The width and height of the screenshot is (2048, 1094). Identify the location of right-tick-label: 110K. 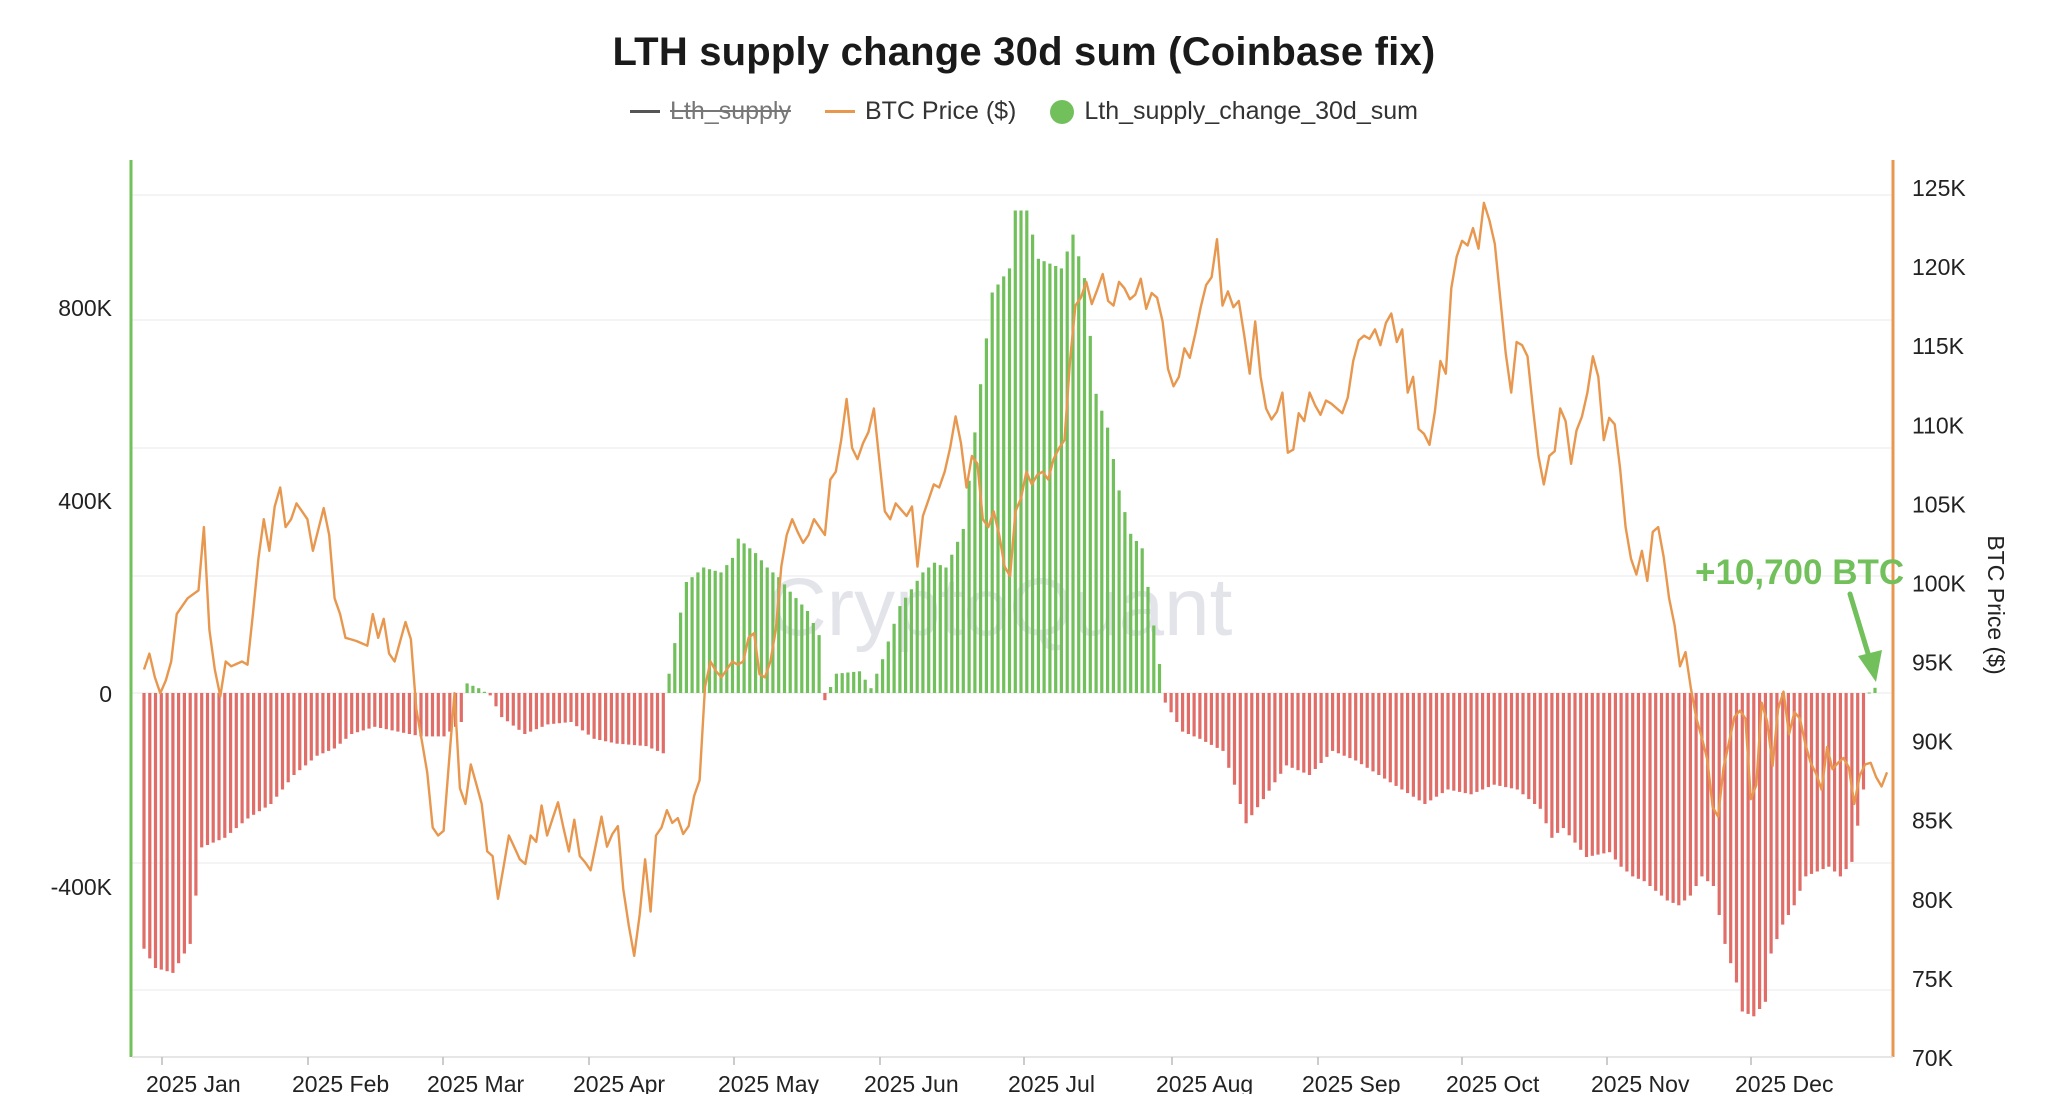
(1938, 425).